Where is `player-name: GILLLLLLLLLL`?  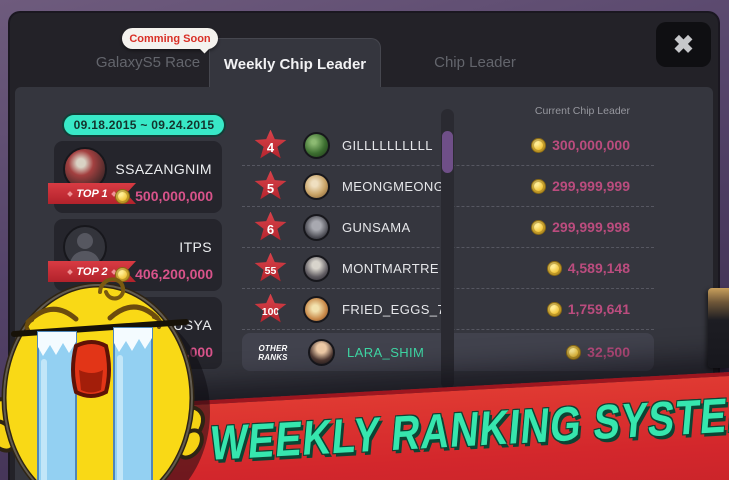 player-name: GILLLLLLLLLL is located at coordinates (387, 145).